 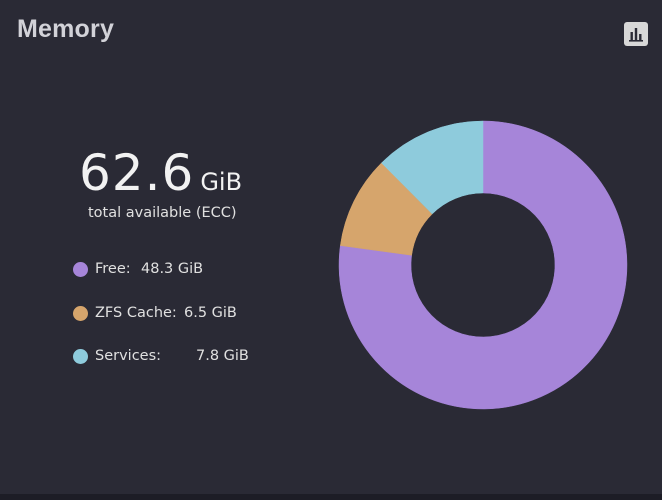 What do you see at coordinates (137, 173) in the screenshot?
I see `total-value: 62.6` at bounding box center [137, 173].